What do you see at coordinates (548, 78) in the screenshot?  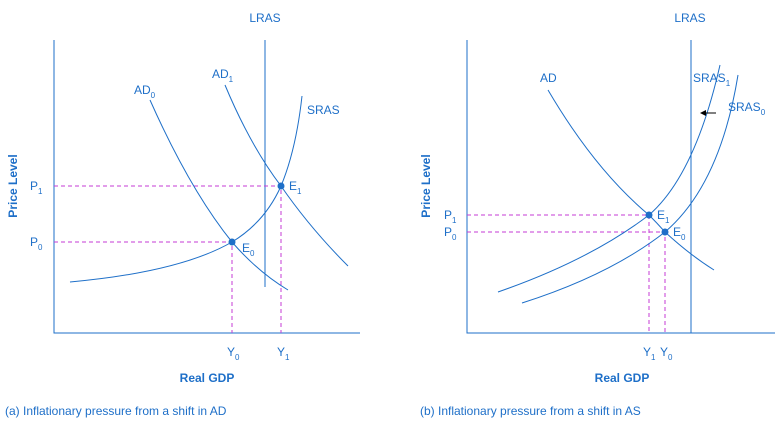 I see `curve-label: AD` at bounding box center [548, 78].